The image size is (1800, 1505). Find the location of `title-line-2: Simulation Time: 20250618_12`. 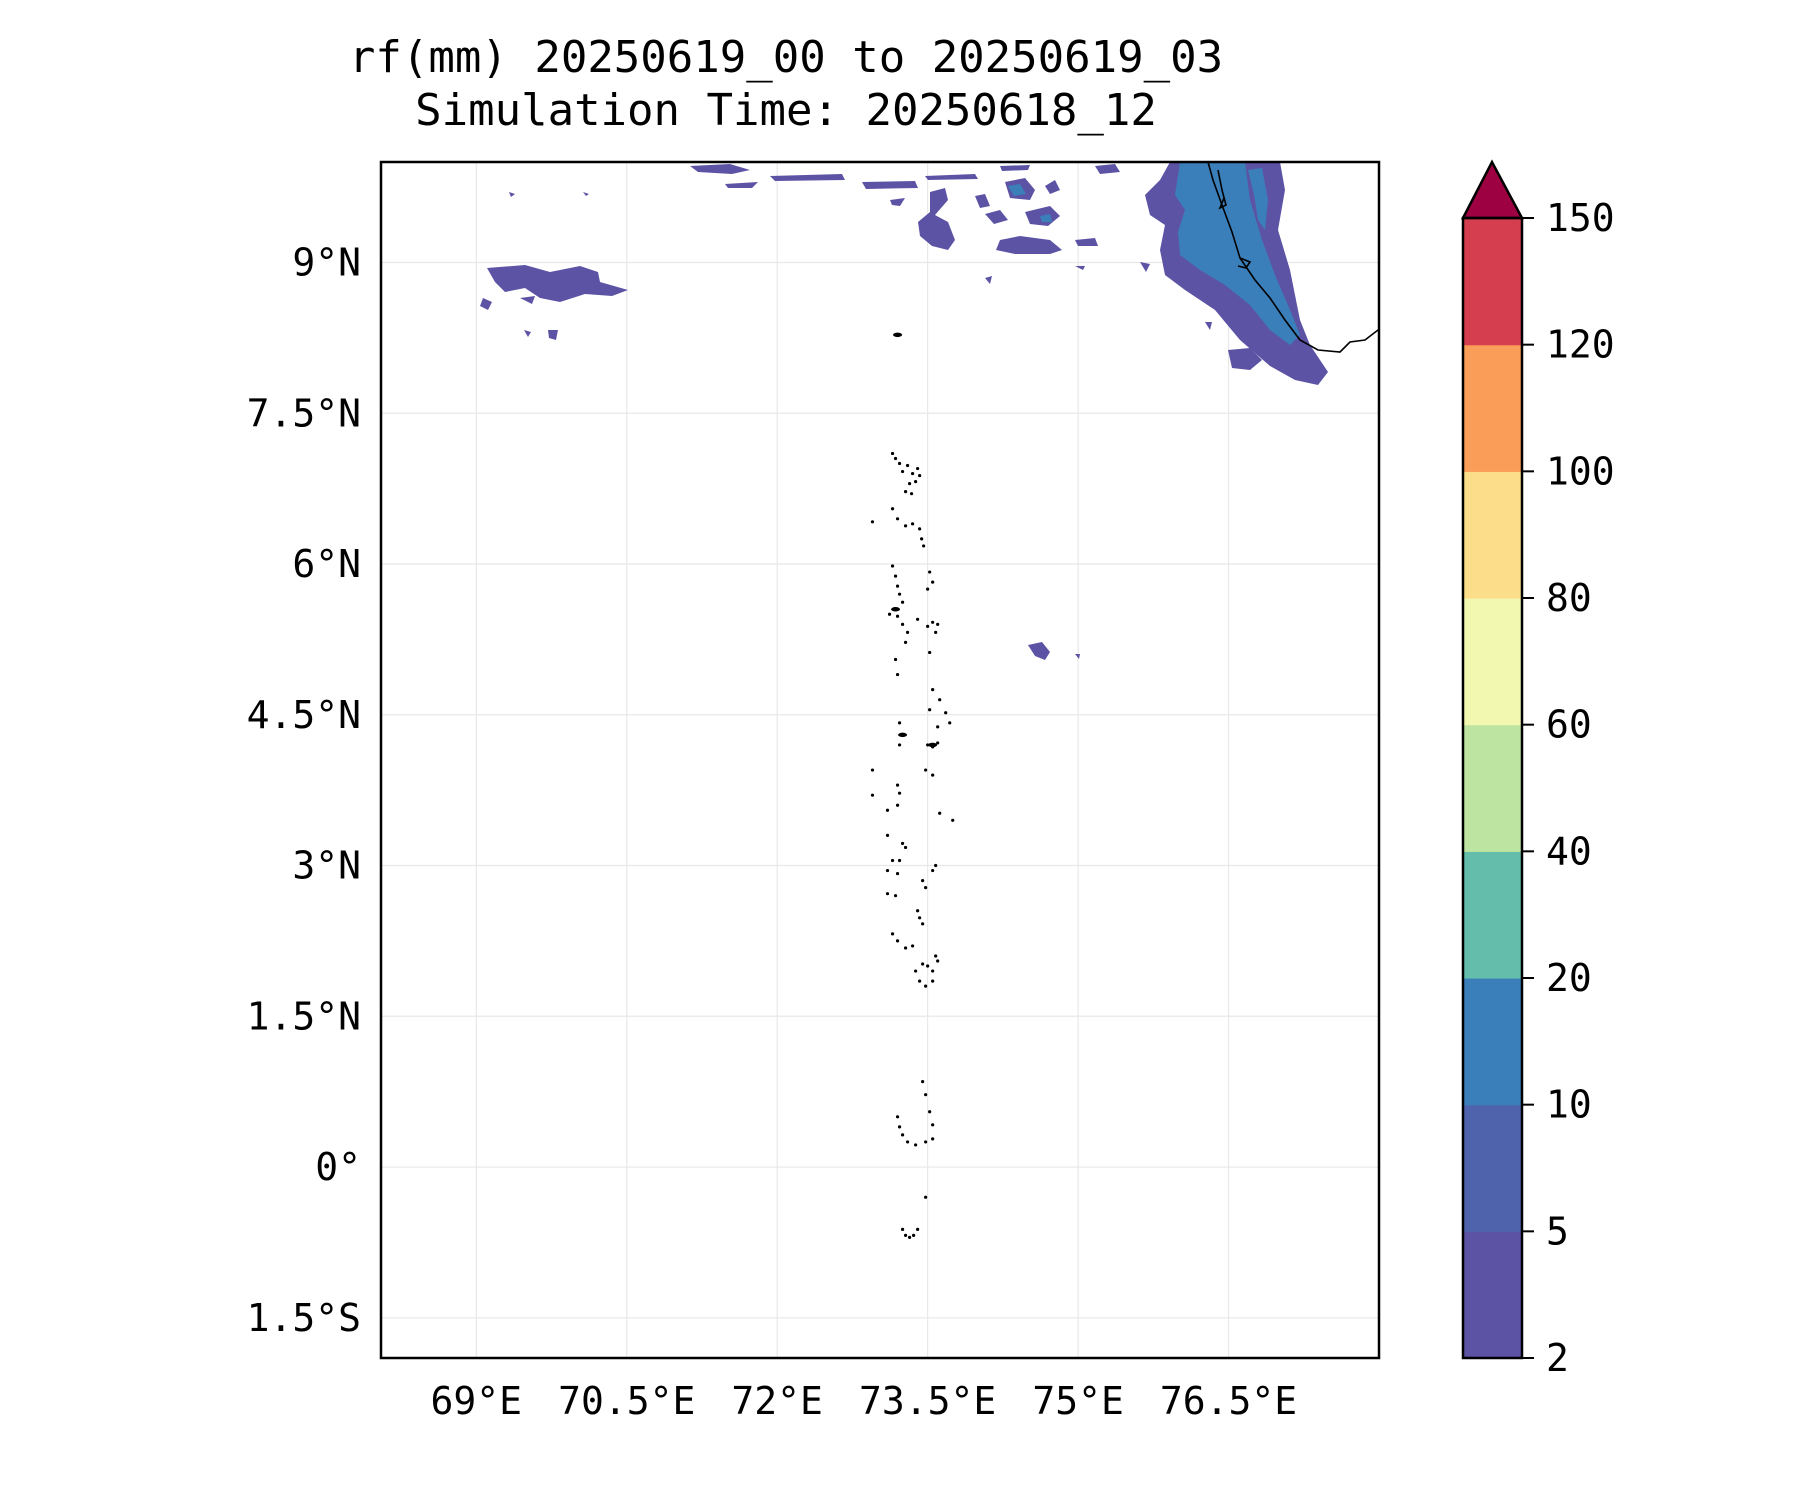

title-line-2: Simulation Time: 20250618_12 is located at coordinates (786, 110).